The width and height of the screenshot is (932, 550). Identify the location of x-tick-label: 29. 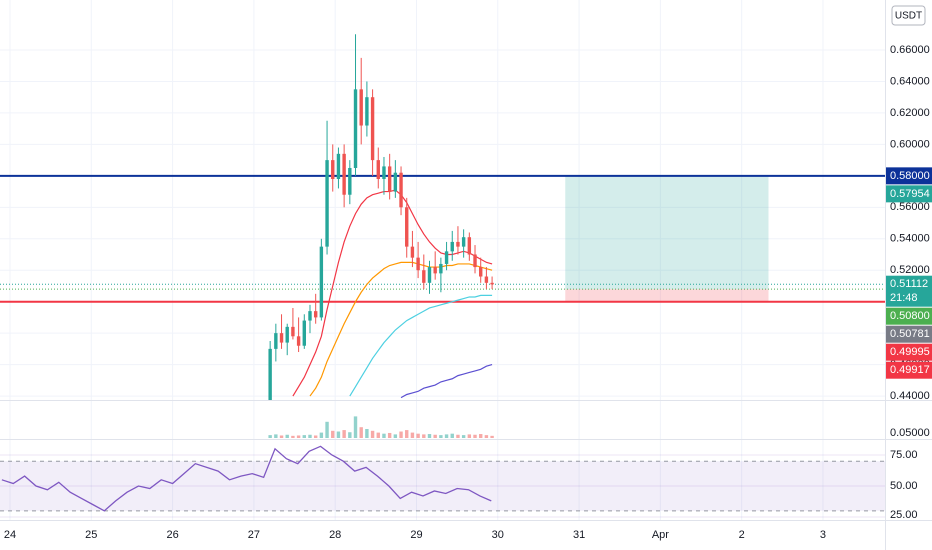
(416, 535).